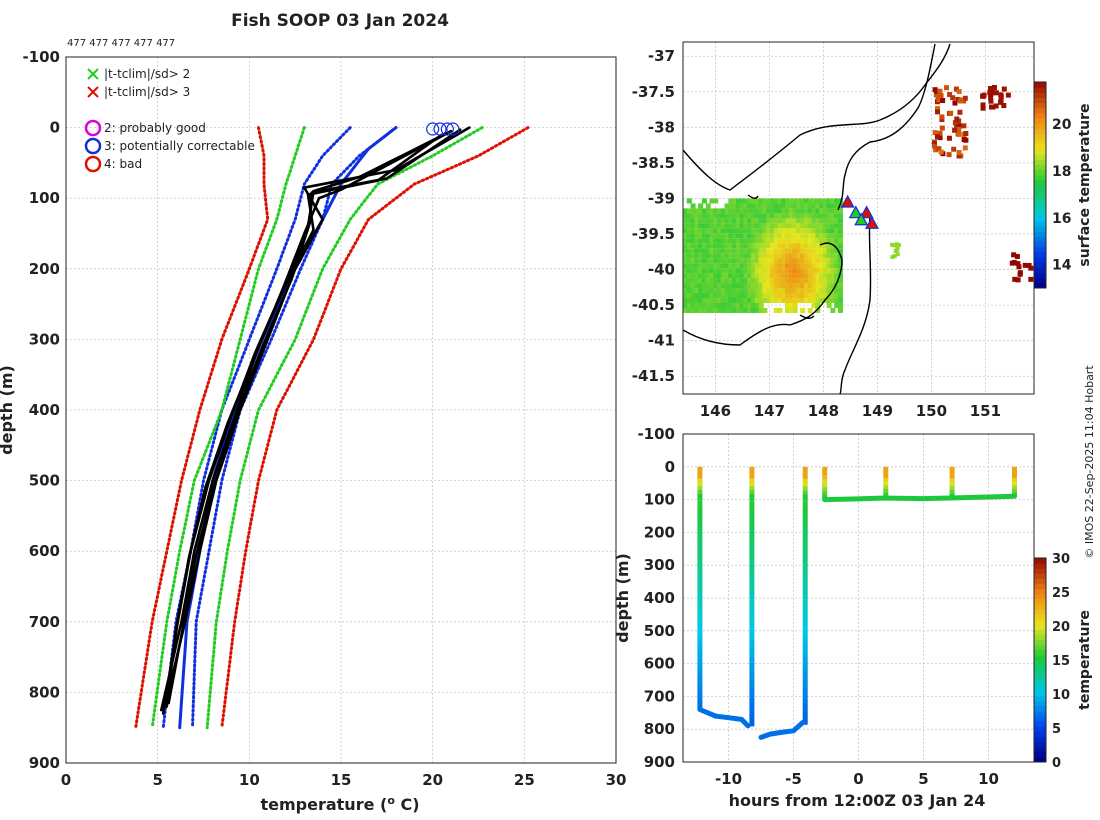  Describe the element at coordinates (341, 780) in the screenshot. I see `profile-x-tick-label: 15` at that location.